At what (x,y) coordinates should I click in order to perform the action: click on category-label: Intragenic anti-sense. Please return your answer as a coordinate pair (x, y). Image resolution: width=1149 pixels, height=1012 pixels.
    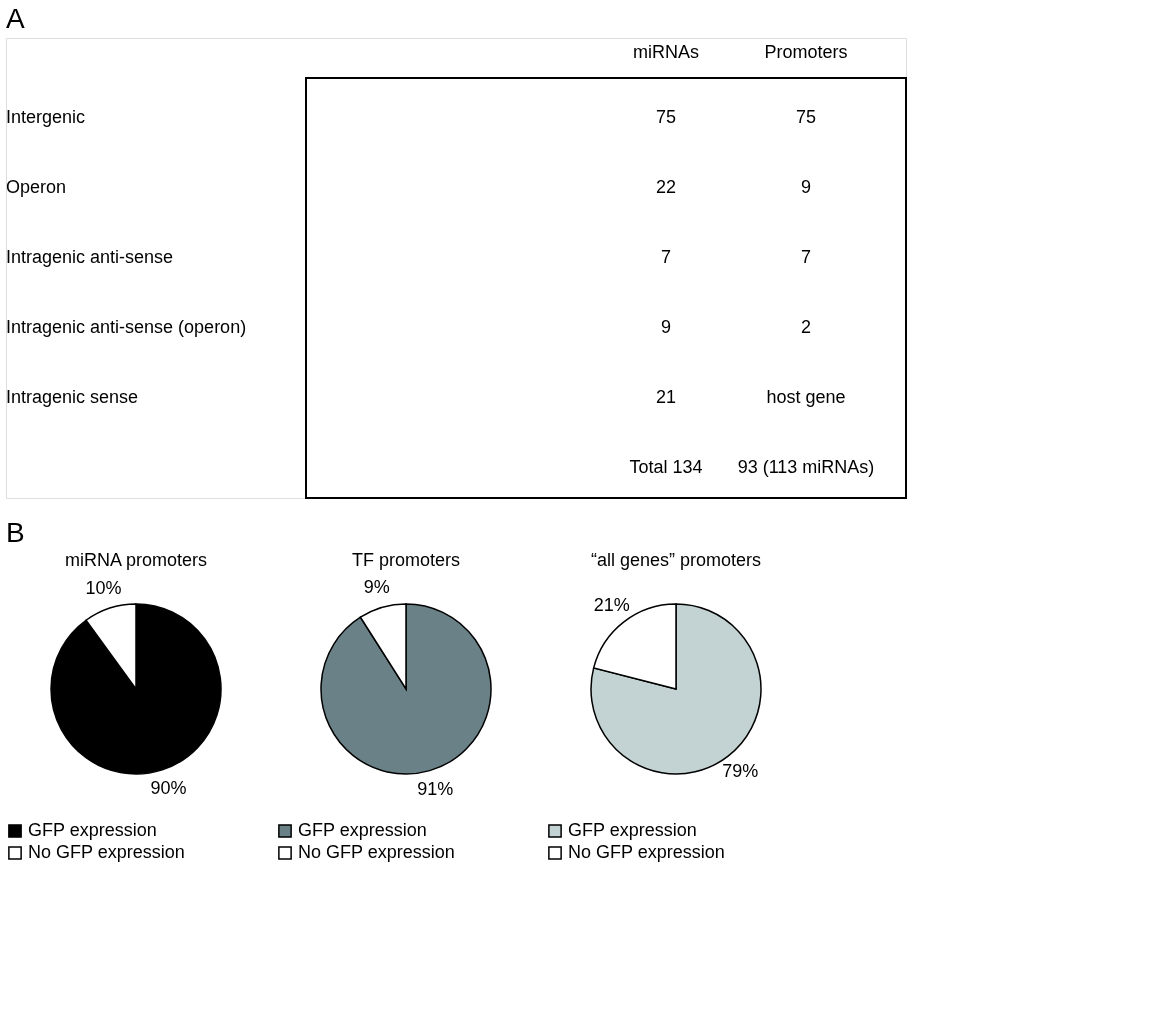
    Looking at the image, I should click on (90, 257).